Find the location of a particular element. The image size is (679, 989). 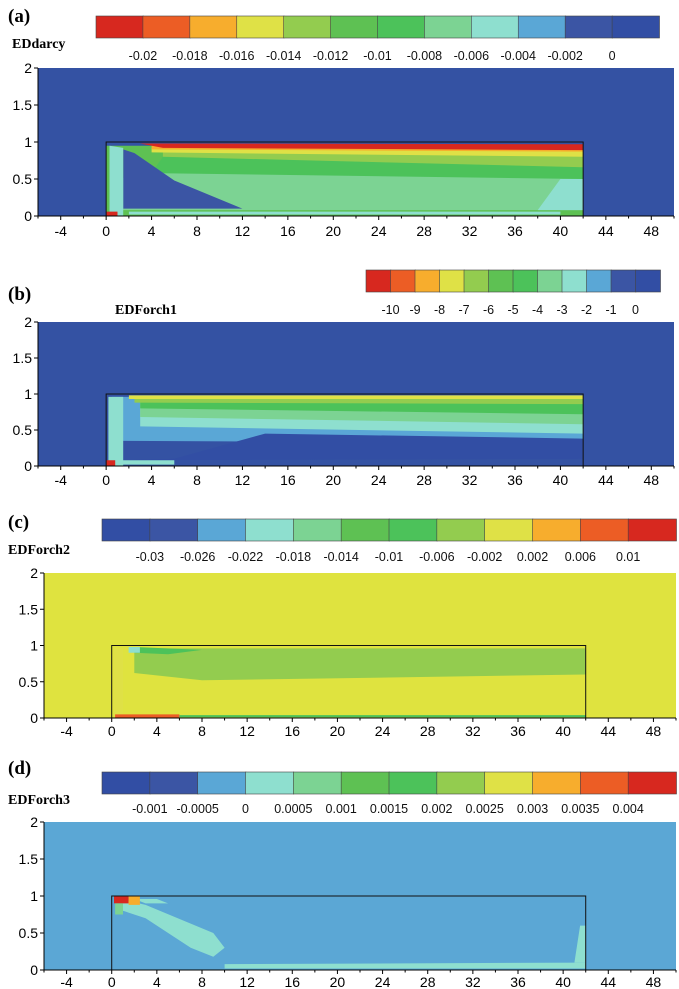

colorbar-tick-label: 0.0025 is located at coordinates (485, 809).